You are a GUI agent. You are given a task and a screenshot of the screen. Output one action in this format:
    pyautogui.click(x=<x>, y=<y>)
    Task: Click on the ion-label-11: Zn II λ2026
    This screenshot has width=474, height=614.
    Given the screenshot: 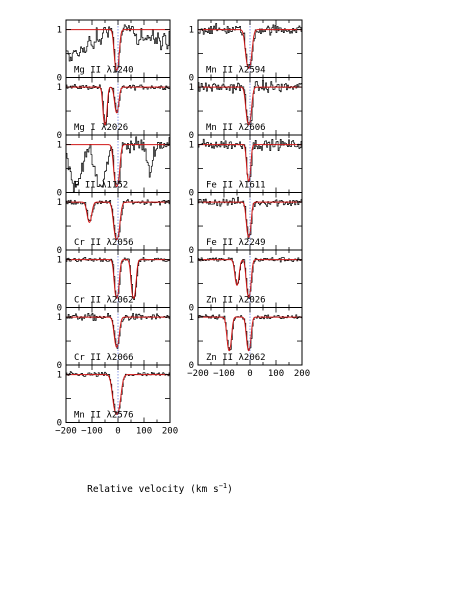 What is the action you would take?
    pyautogui.click(x=236, y=301)
    